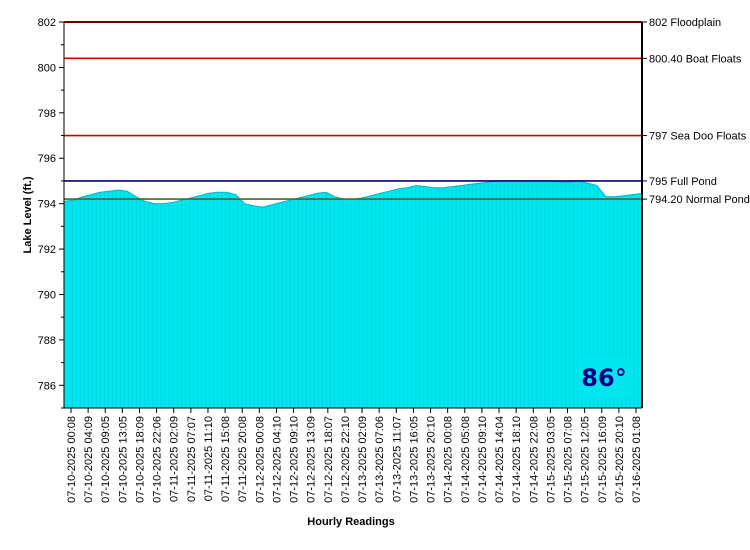  Describe the element at coordinates (551, 459) in the screenshot. I see `x-tick-label: 07-15-2025 03:05` at that location.